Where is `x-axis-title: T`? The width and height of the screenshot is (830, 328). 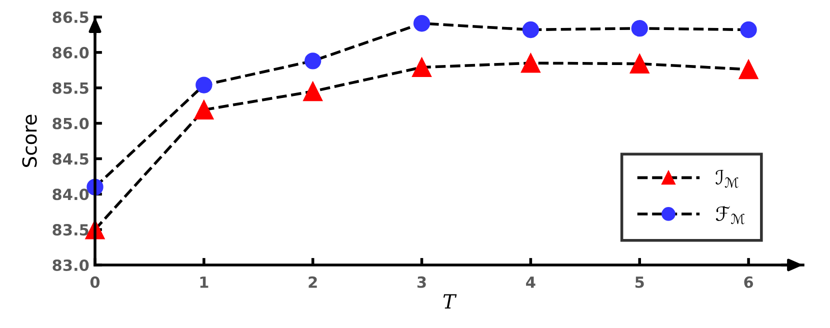
x-axis-title: T is located at coordinates (450, 301).